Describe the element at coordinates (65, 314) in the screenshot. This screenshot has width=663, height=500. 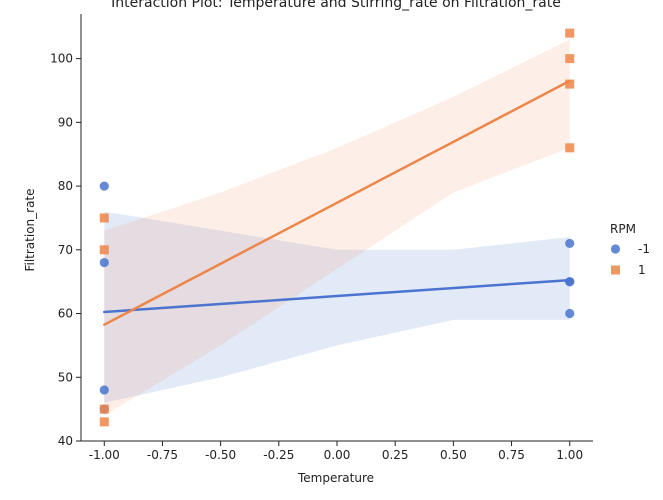
I see `y-tick-label: 60` at that location.